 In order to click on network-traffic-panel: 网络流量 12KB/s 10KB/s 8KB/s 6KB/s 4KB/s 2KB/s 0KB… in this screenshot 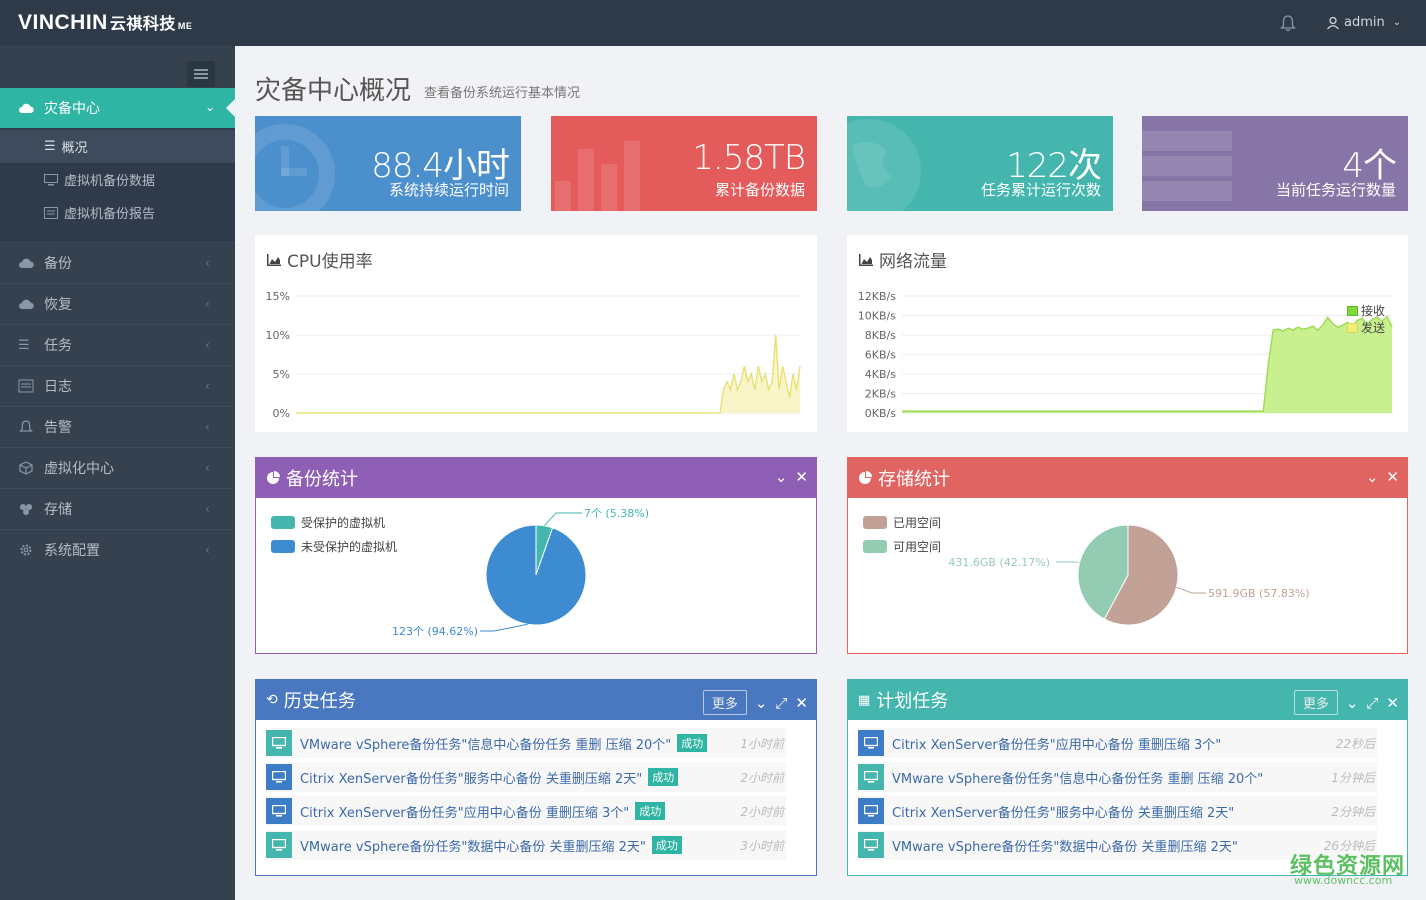, I will do `click(1127, 333)`.